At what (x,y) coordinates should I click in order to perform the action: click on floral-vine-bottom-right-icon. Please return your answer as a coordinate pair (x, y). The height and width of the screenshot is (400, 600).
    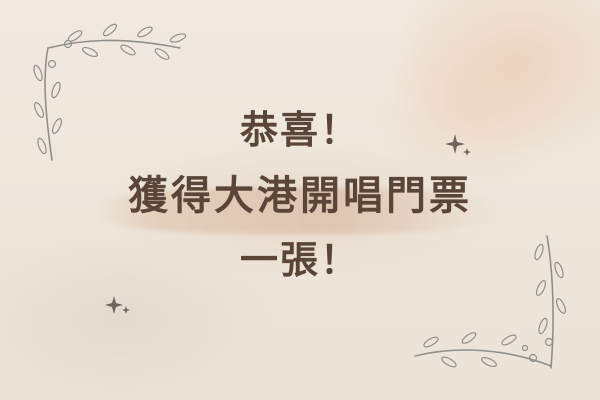
    Looking at the image, I should click on (490, 302).